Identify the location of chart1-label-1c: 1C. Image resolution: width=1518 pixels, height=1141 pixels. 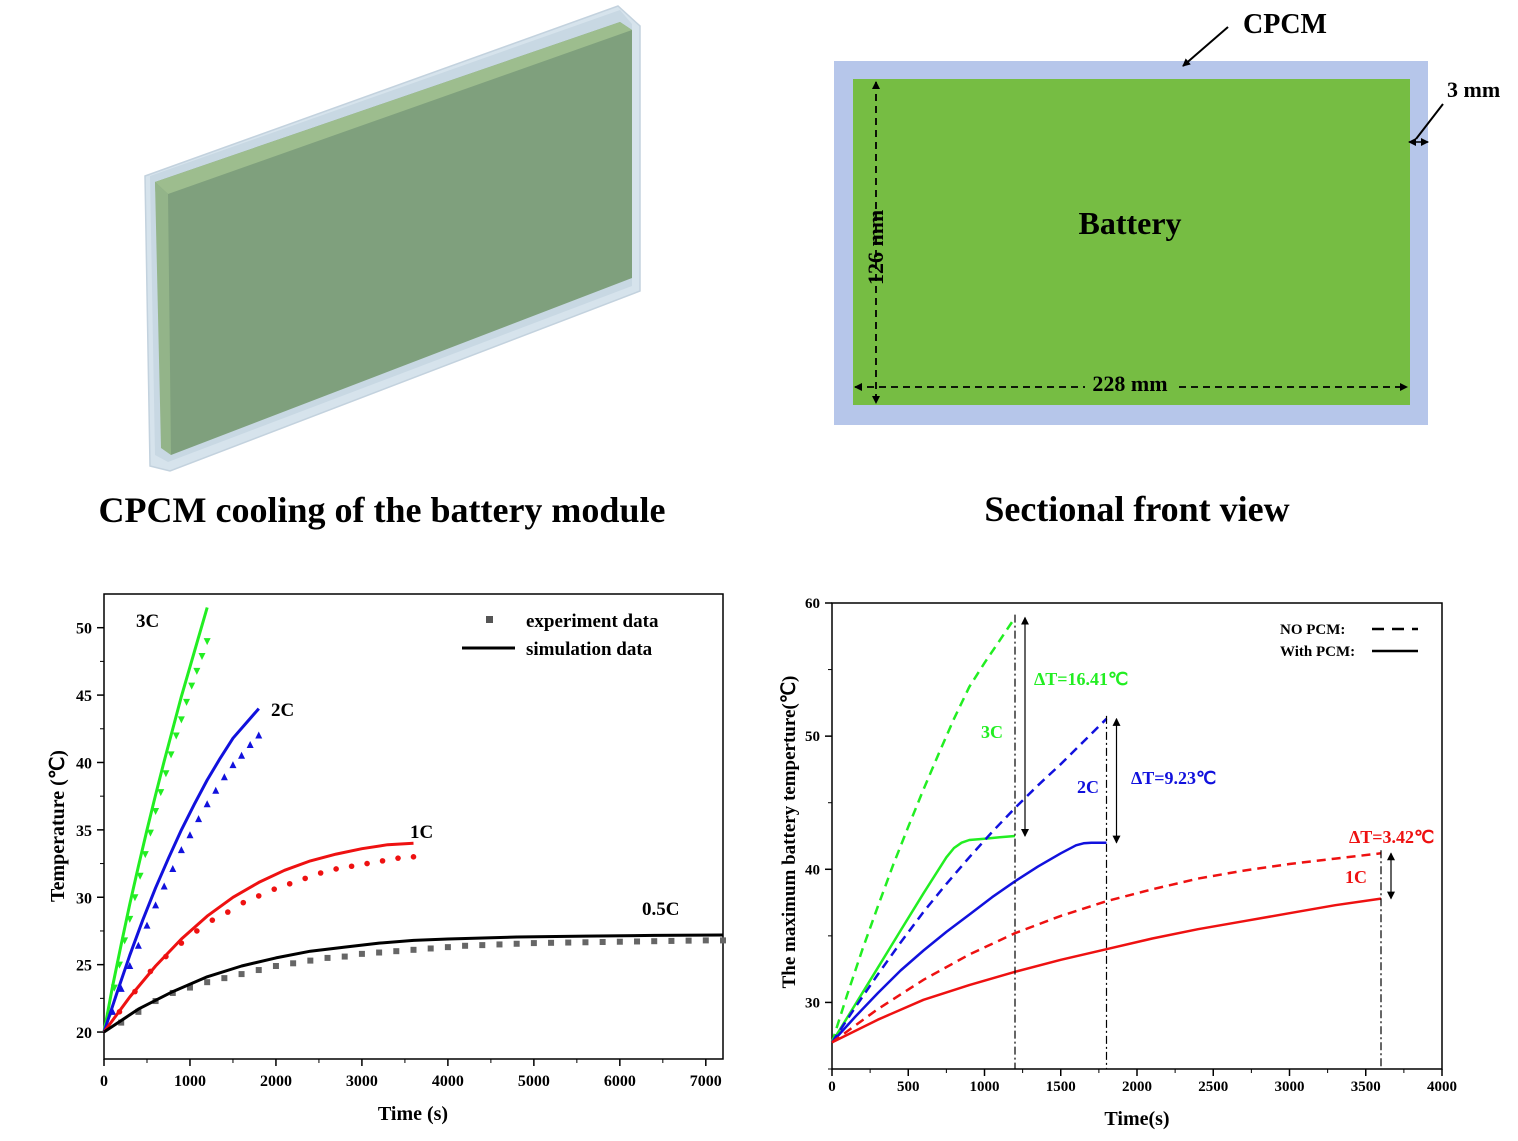
(421, 832).